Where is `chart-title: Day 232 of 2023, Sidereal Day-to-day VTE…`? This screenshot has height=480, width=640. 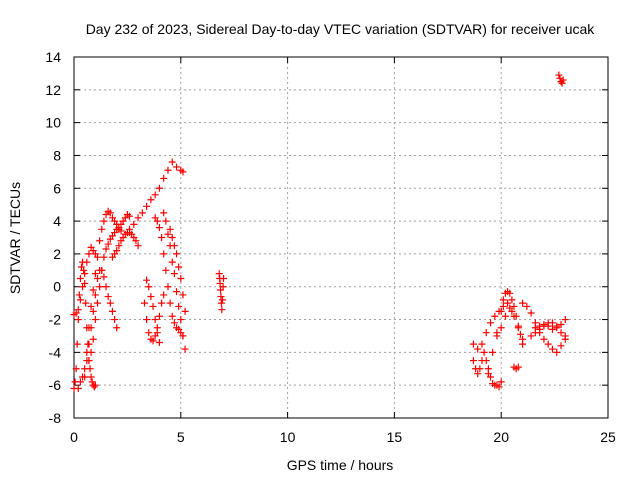 chart-title: Day 232 of 2023, Sidereal Day-to-day VTE… is located at coordinates (341, 29).